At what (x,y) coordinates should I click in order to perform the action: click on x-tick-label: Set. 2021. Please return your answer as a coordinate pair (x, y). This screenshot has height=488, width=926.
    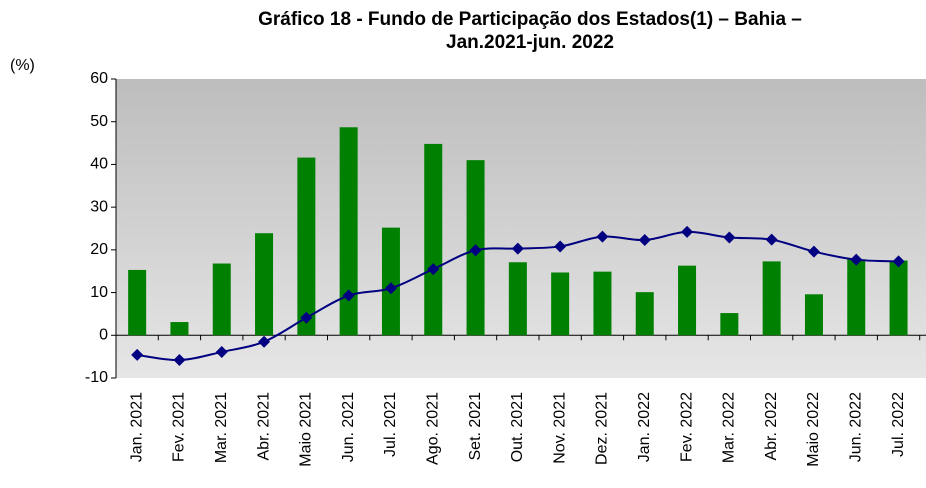
    Looking at the image, I should click on (475, 426).